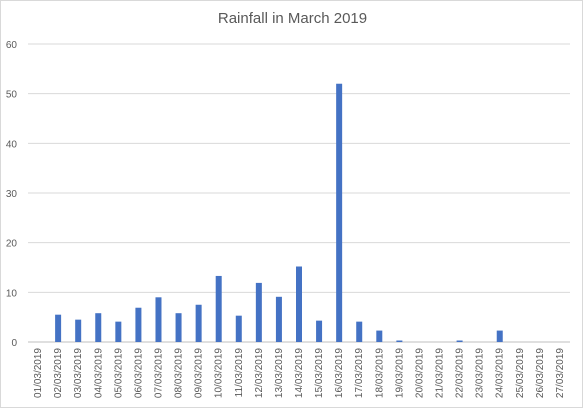  I want to click on y-axis-ticks: 0 10 20 30 40 50 60, so click(12, 194).